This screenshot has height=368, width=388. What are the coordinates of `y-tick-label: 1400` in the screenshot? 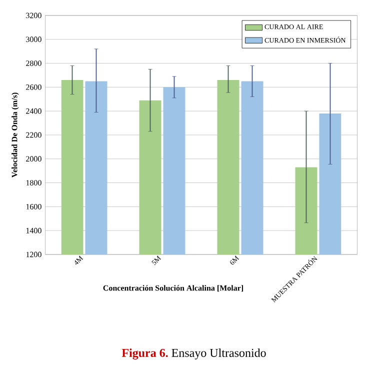 It's located at (34, 231).